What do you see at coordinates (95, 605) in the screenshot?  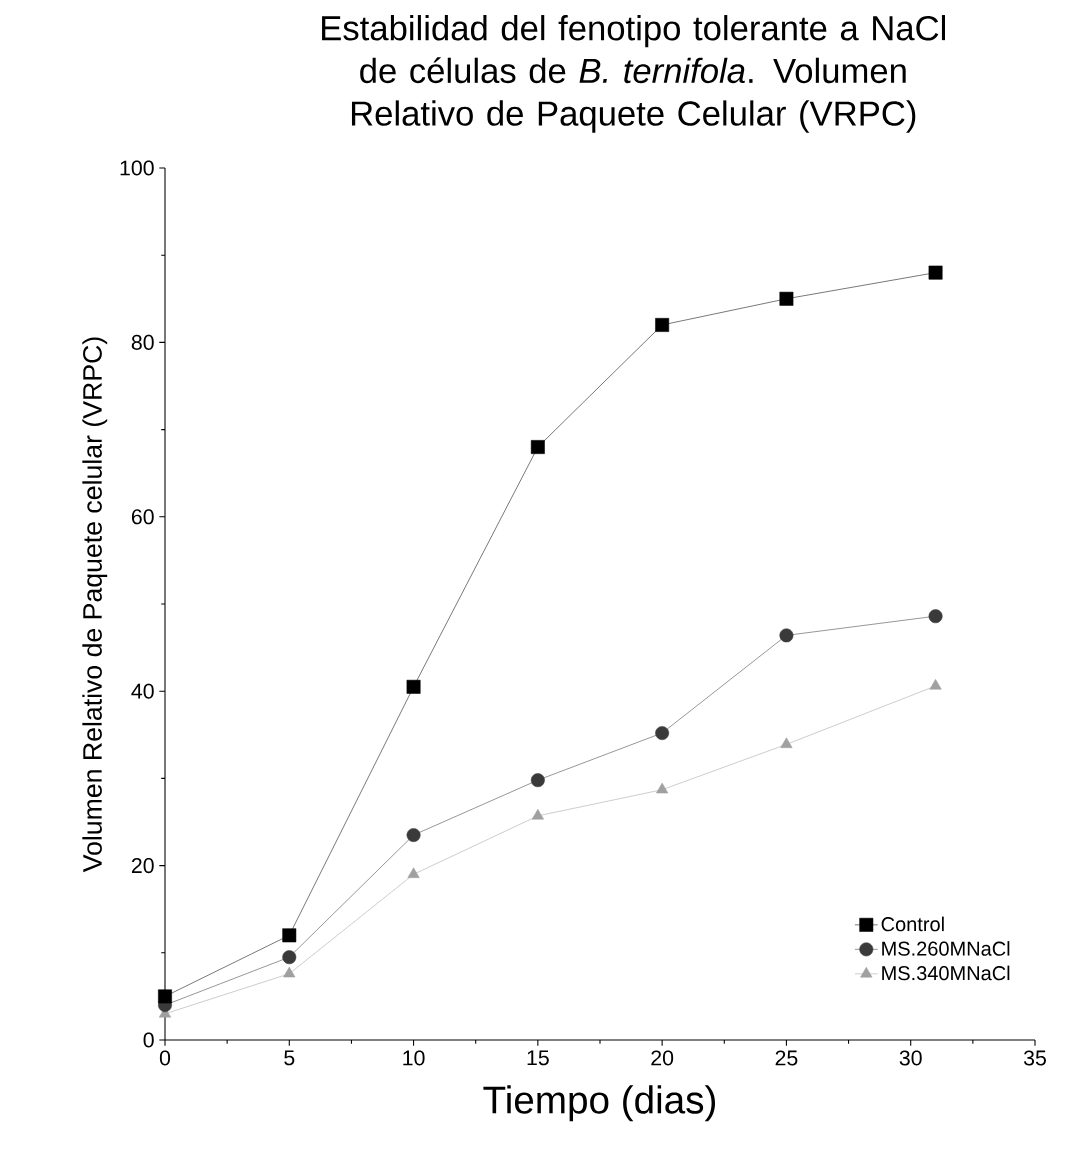 I see `y-axis-title: Volumen Relativo de Paquete celular (VRPC)` at bounding box center [95, 605].